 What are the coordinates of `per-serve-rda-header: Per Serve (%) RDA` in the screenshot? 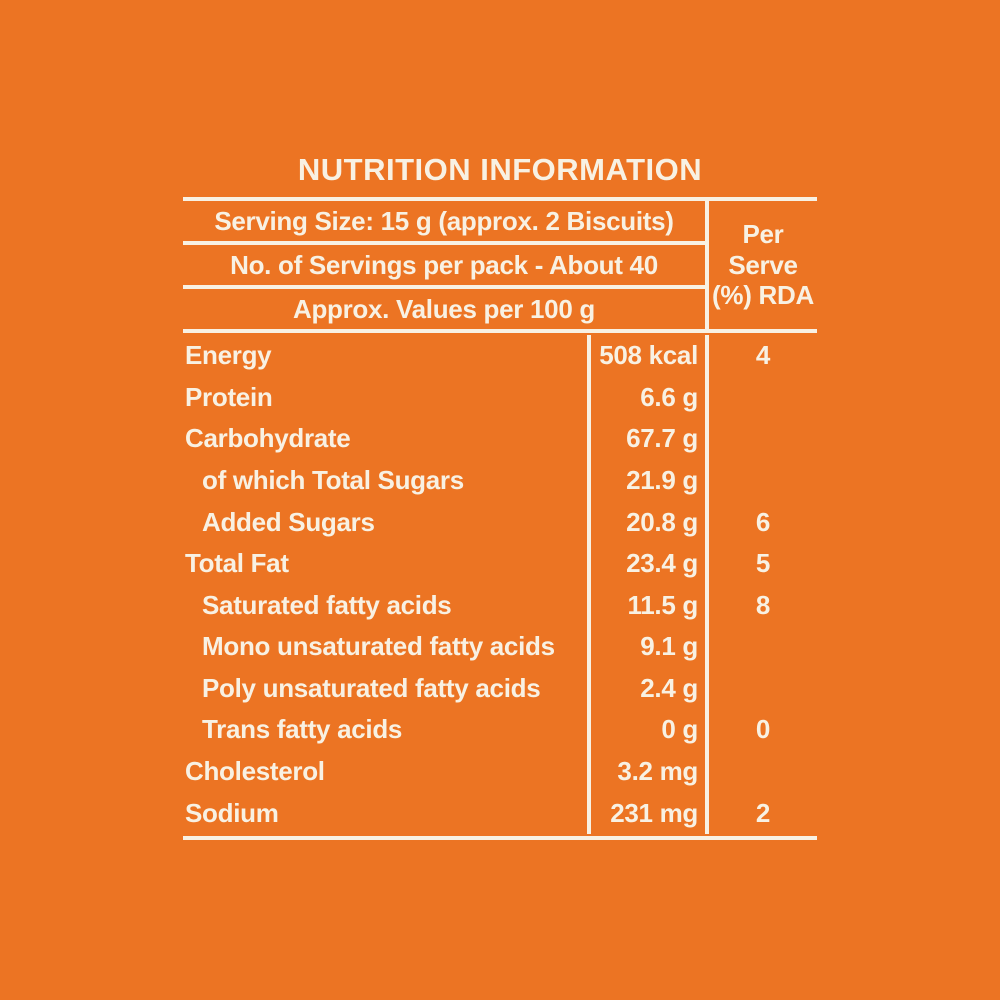 It's located at (761, 265).